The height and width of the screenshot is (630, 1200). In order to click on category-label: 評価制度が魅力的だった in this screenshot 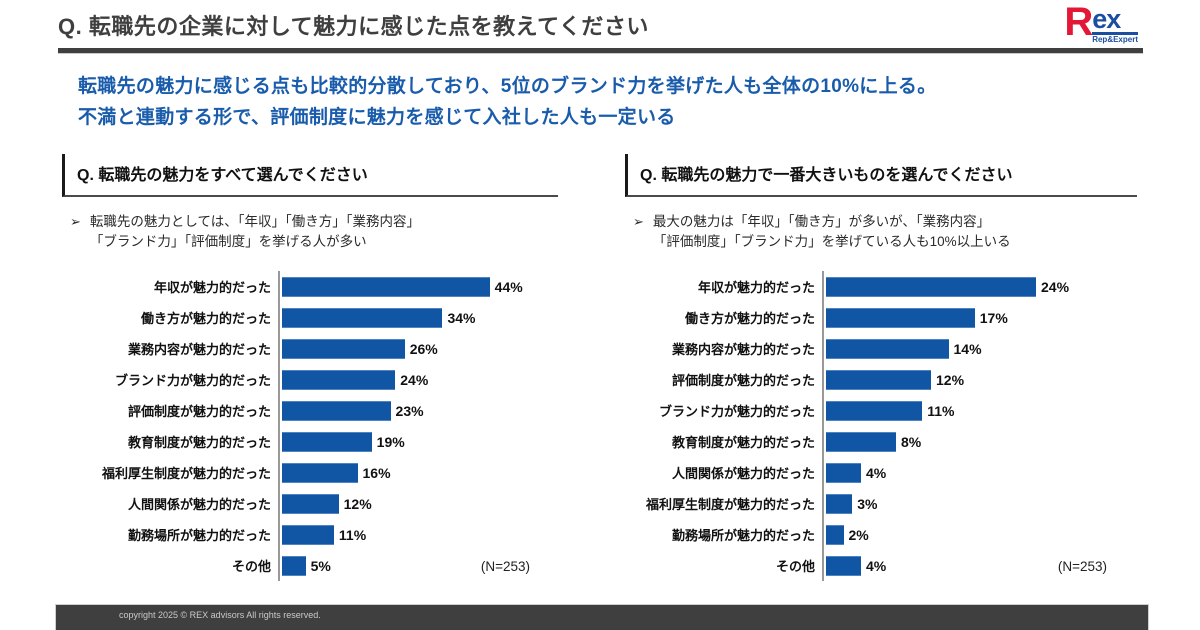, I will do `click(199, 412)`.